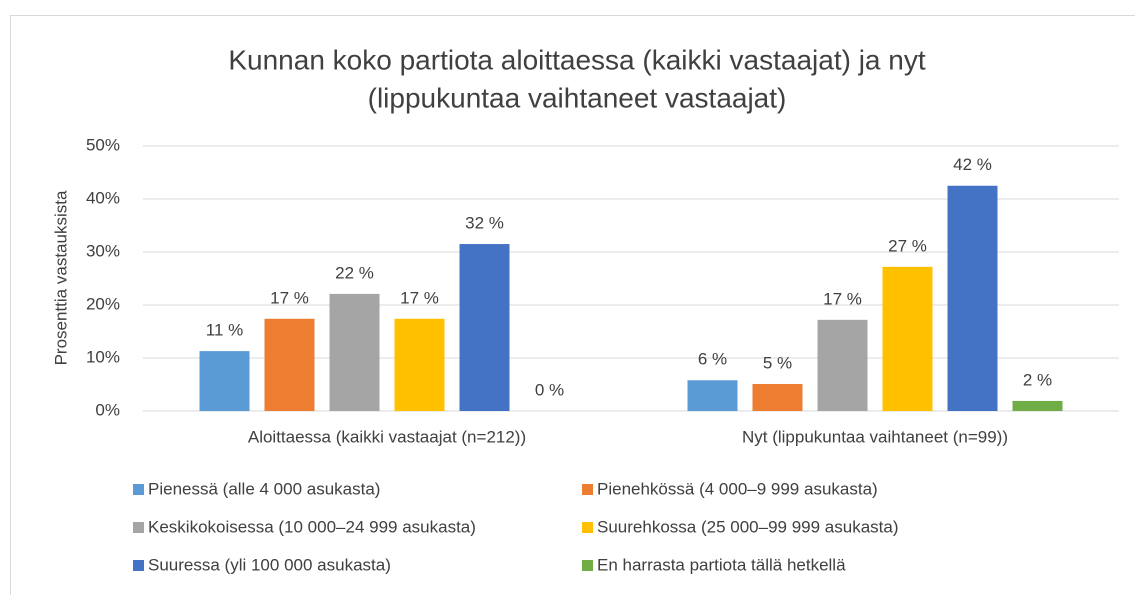 The width and height of the screenshot is (1135, 600). What do you see at coordinates (264, 488) in the screenshot?
I see `legend-label: Pienessä (alle 4 000 asukasta)` at bounding box center [264, 488].